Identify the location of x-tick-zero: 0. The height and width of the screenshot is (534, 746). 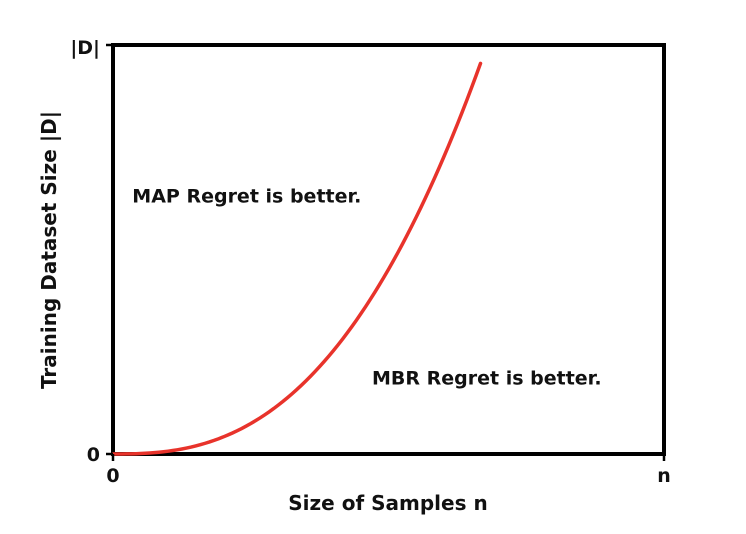
(112, 476).